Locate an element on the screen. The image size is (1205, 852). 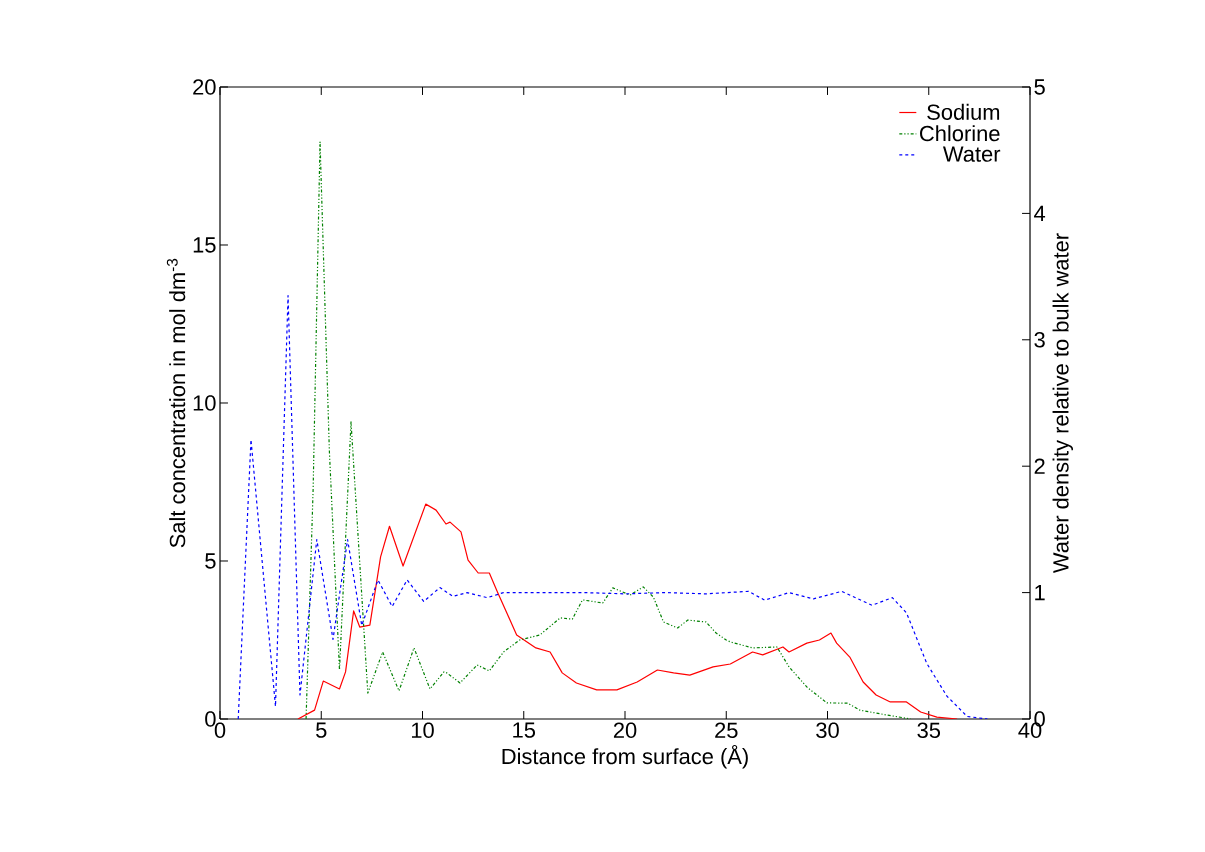
x-tick-label: 35 is located at coordinates (929, 730).